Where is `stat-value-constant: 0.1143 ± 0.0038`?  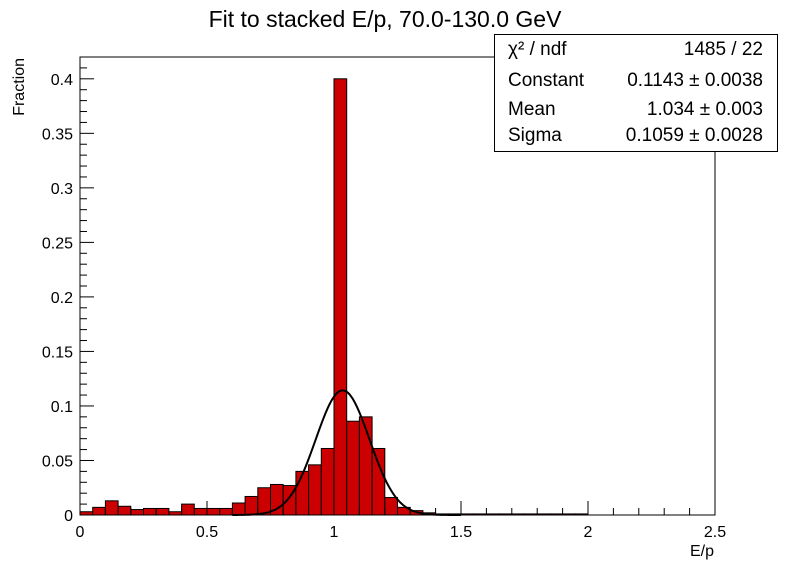
stat-value-constant: 0.1143 ± 0.0038 is located at coordinates (695, 80).